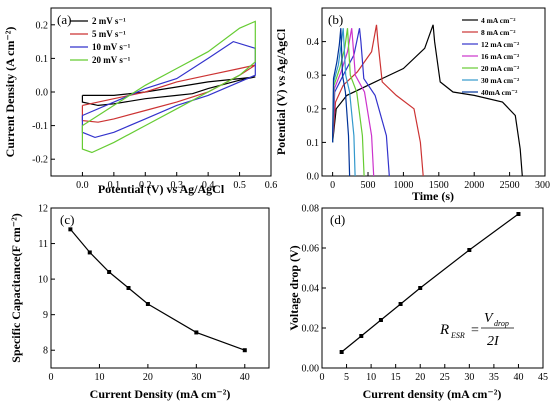 Image resolution: width=550 pixels, height=407 pixels. Describe the element at coordinates (337, 219) in the screenshot. I see `panel-d-label: (d)` at that location.